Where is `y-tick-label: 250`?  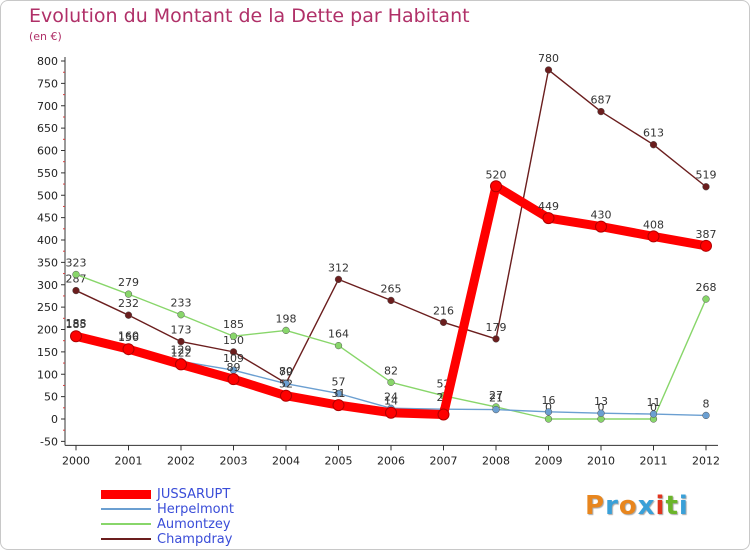
y-tick-label: 250 is located at coordinates (47, 307).